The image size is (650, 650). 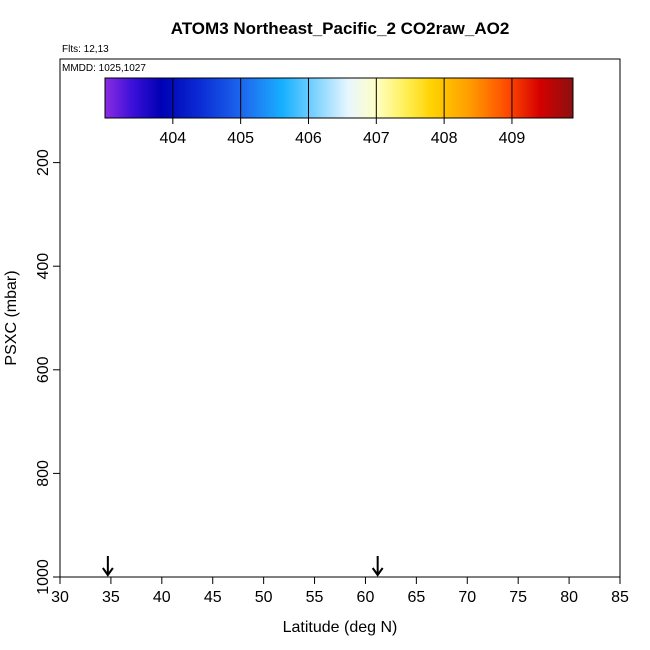 What do you see at coordinates (43, 369) in the screenshot?
I see `y-tick-label-2: 600` at bounding box center [43, 369].